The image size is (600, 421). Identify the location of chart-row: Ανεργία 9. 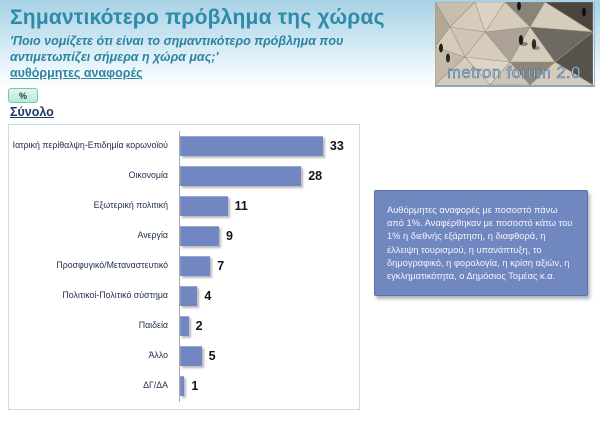
(184, 236).